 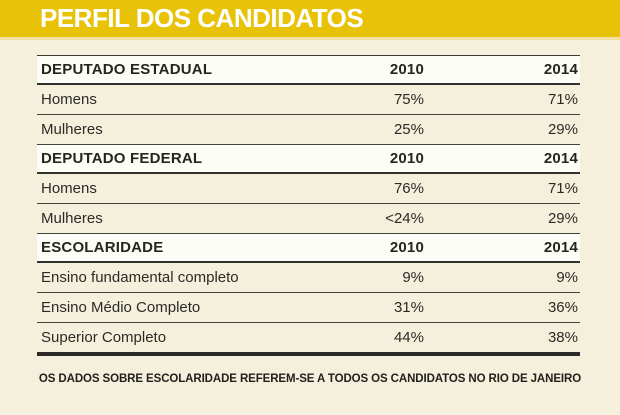 What do you see at coordinates (140, 277) in the screenshot?
I see `row-label: Ensino fundamental completo` at bounding box center [140, 277].